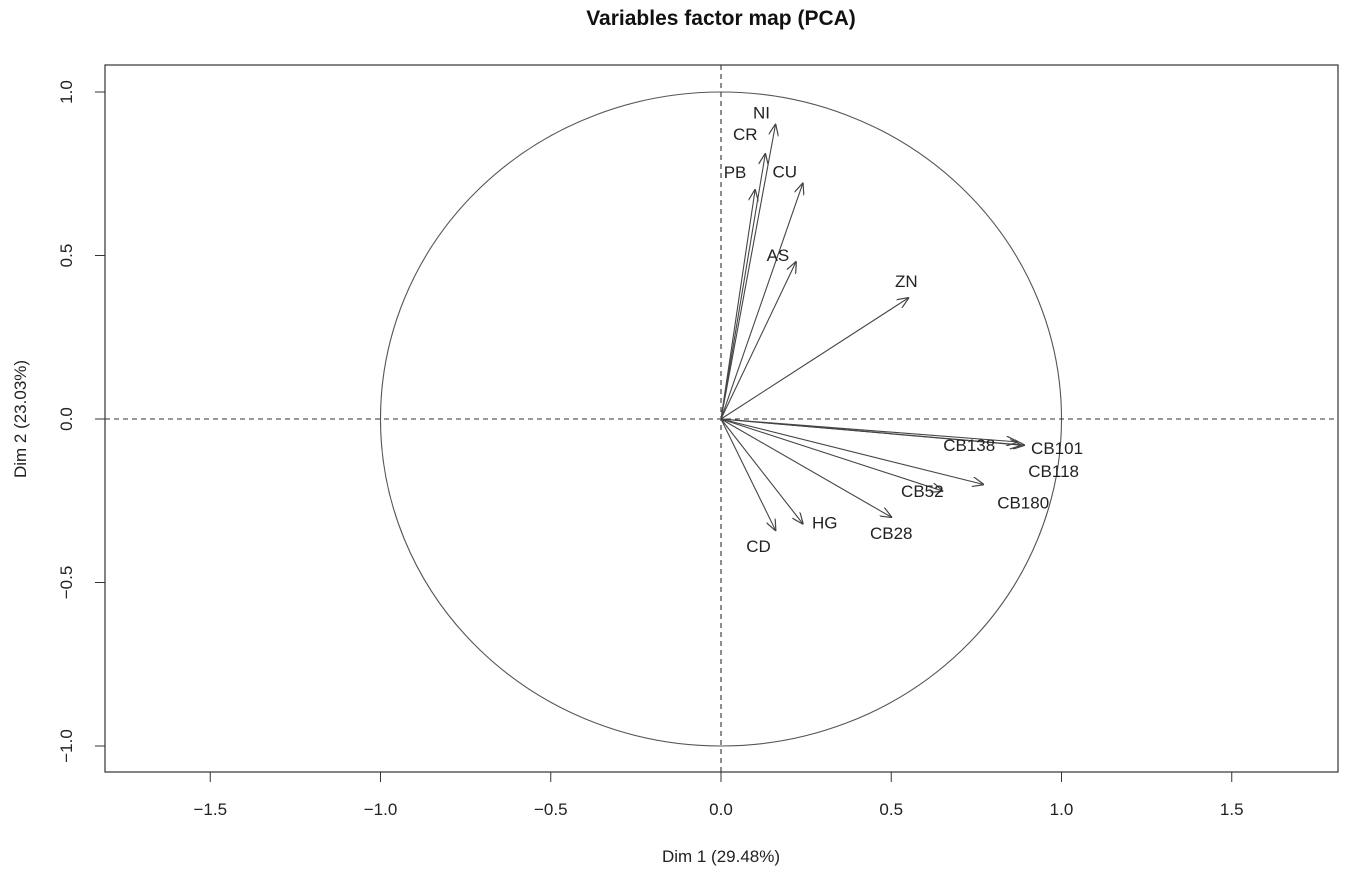  What do you see at coordinates (747, 474) in the screenshot?
I see `arrow-cd` at bounding box center [747, 474].